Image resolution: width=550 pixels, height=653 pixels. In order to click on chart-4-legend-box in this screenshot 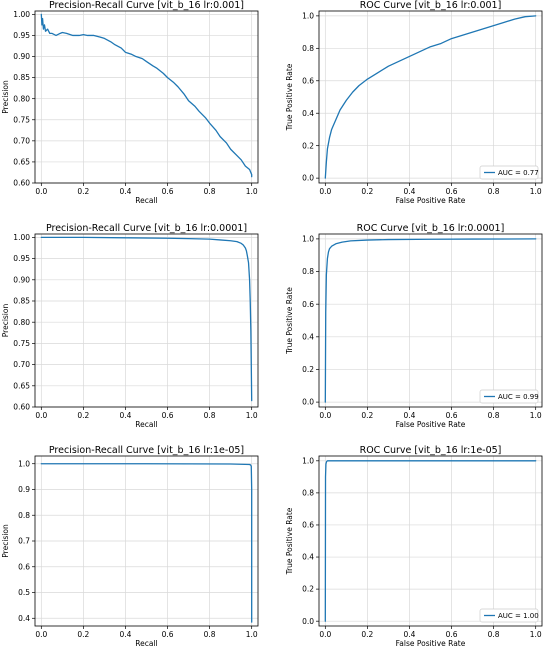, I will do `click(509, 396)`.